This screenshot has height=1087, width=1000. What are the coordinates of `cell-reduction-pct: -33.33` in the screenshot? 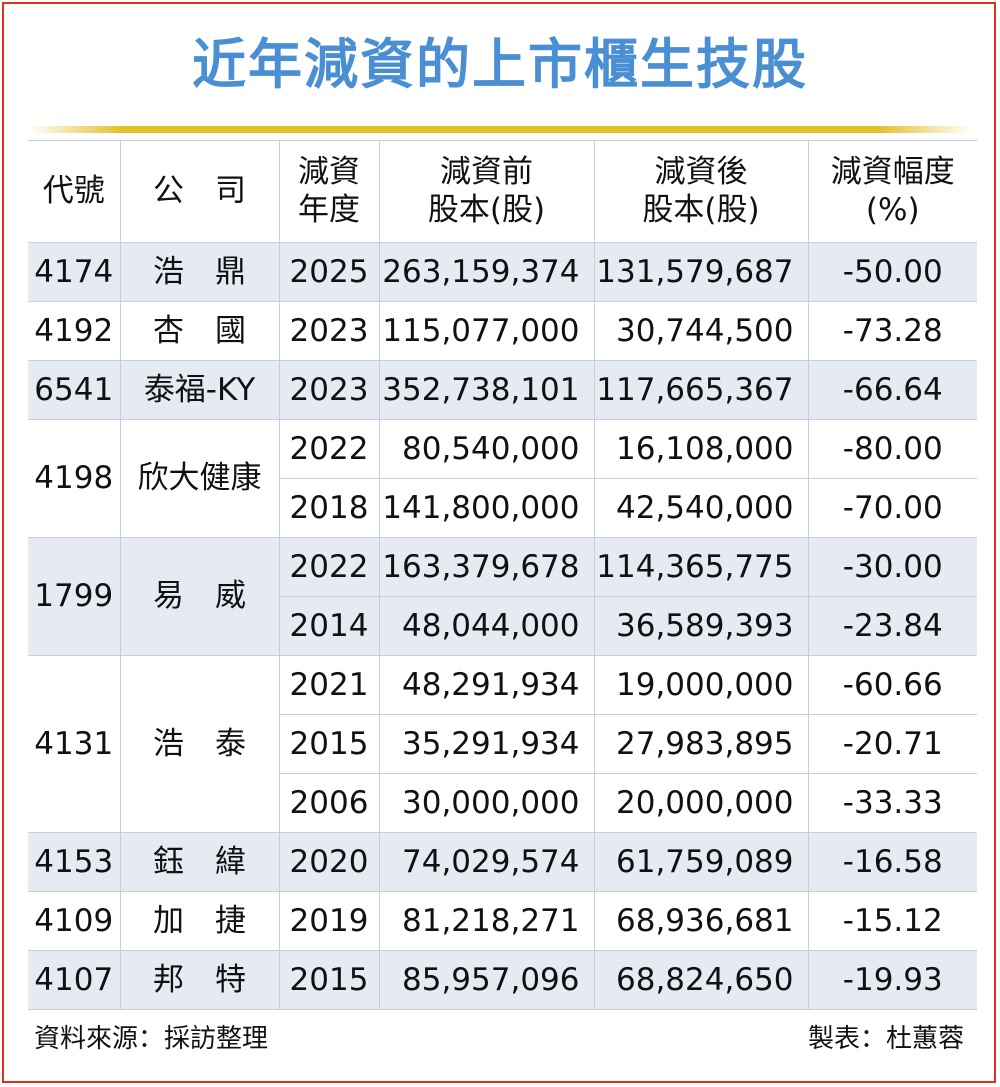 It's located at (892, 803).